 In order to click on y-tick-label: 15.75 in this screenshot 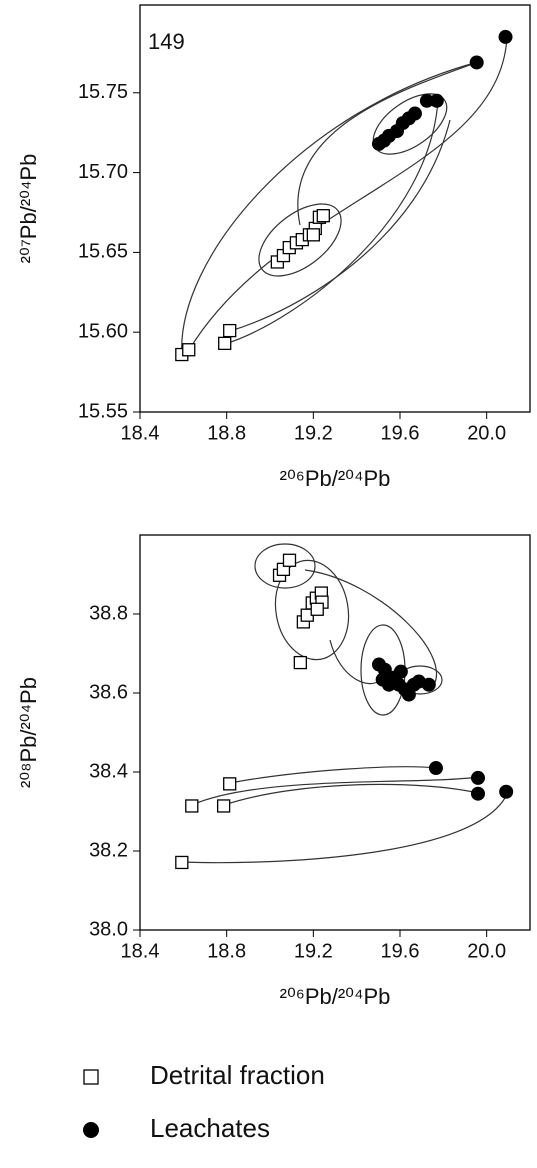, I will do `click(103, 92)`.